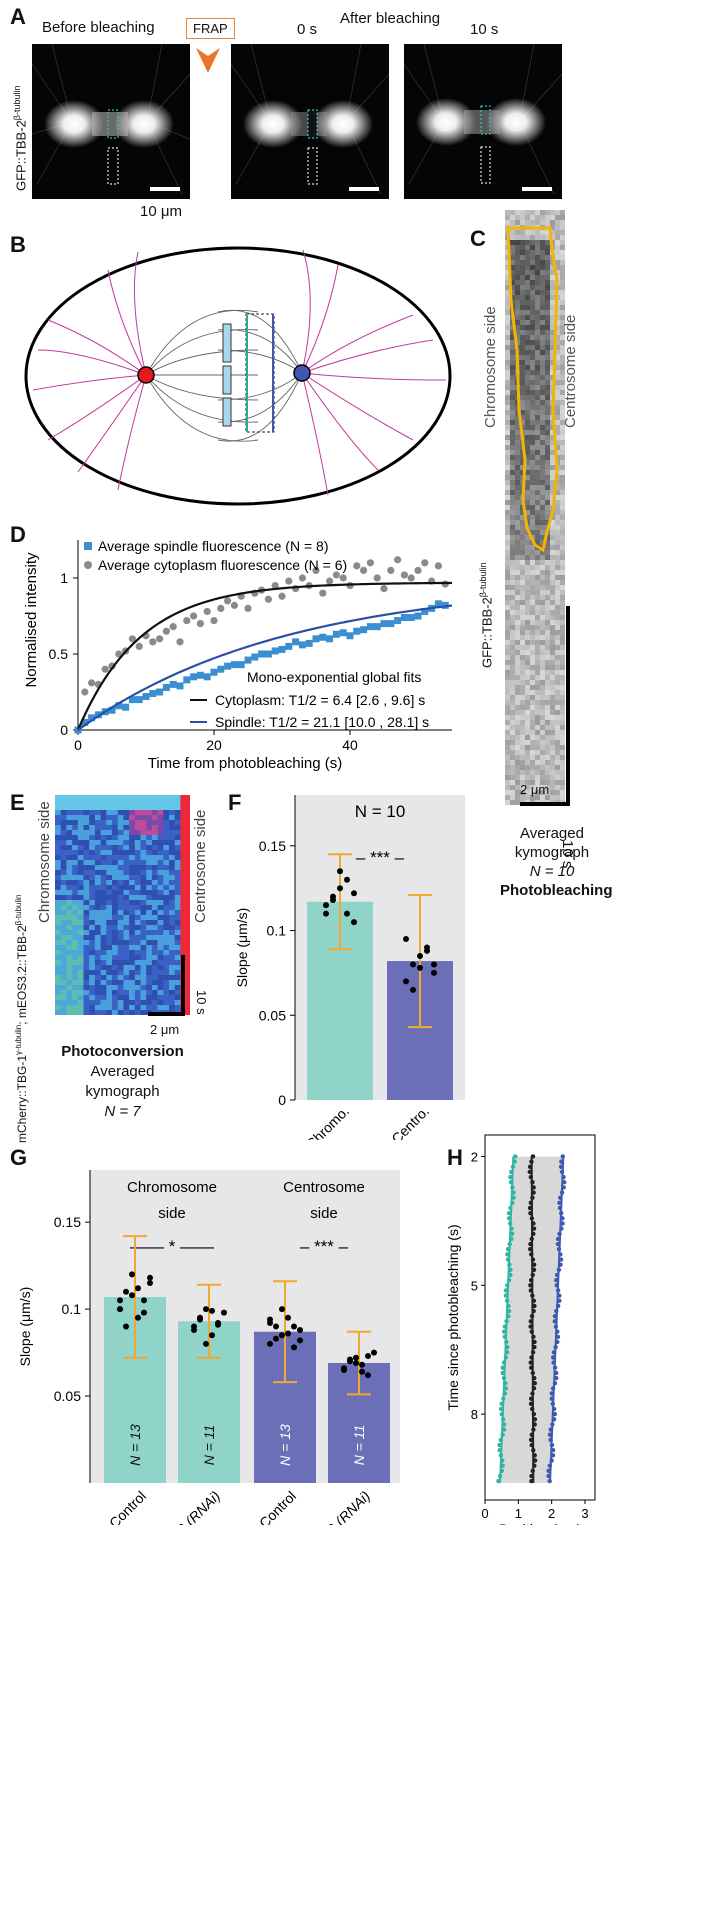 The image size is (727, 1907). What do you see at coordinates (173, 684) in the screenshot?
I see `spindle-point` at bounding box center [173, 684].